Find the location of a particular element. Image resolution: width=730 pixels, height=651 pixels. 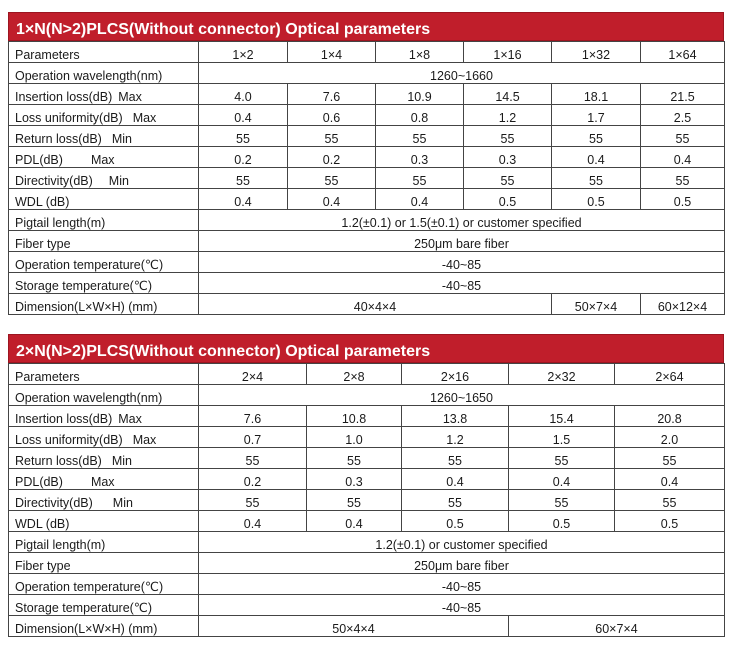

row-label: PDL(dB) Max is located at coordinates (103, 479).